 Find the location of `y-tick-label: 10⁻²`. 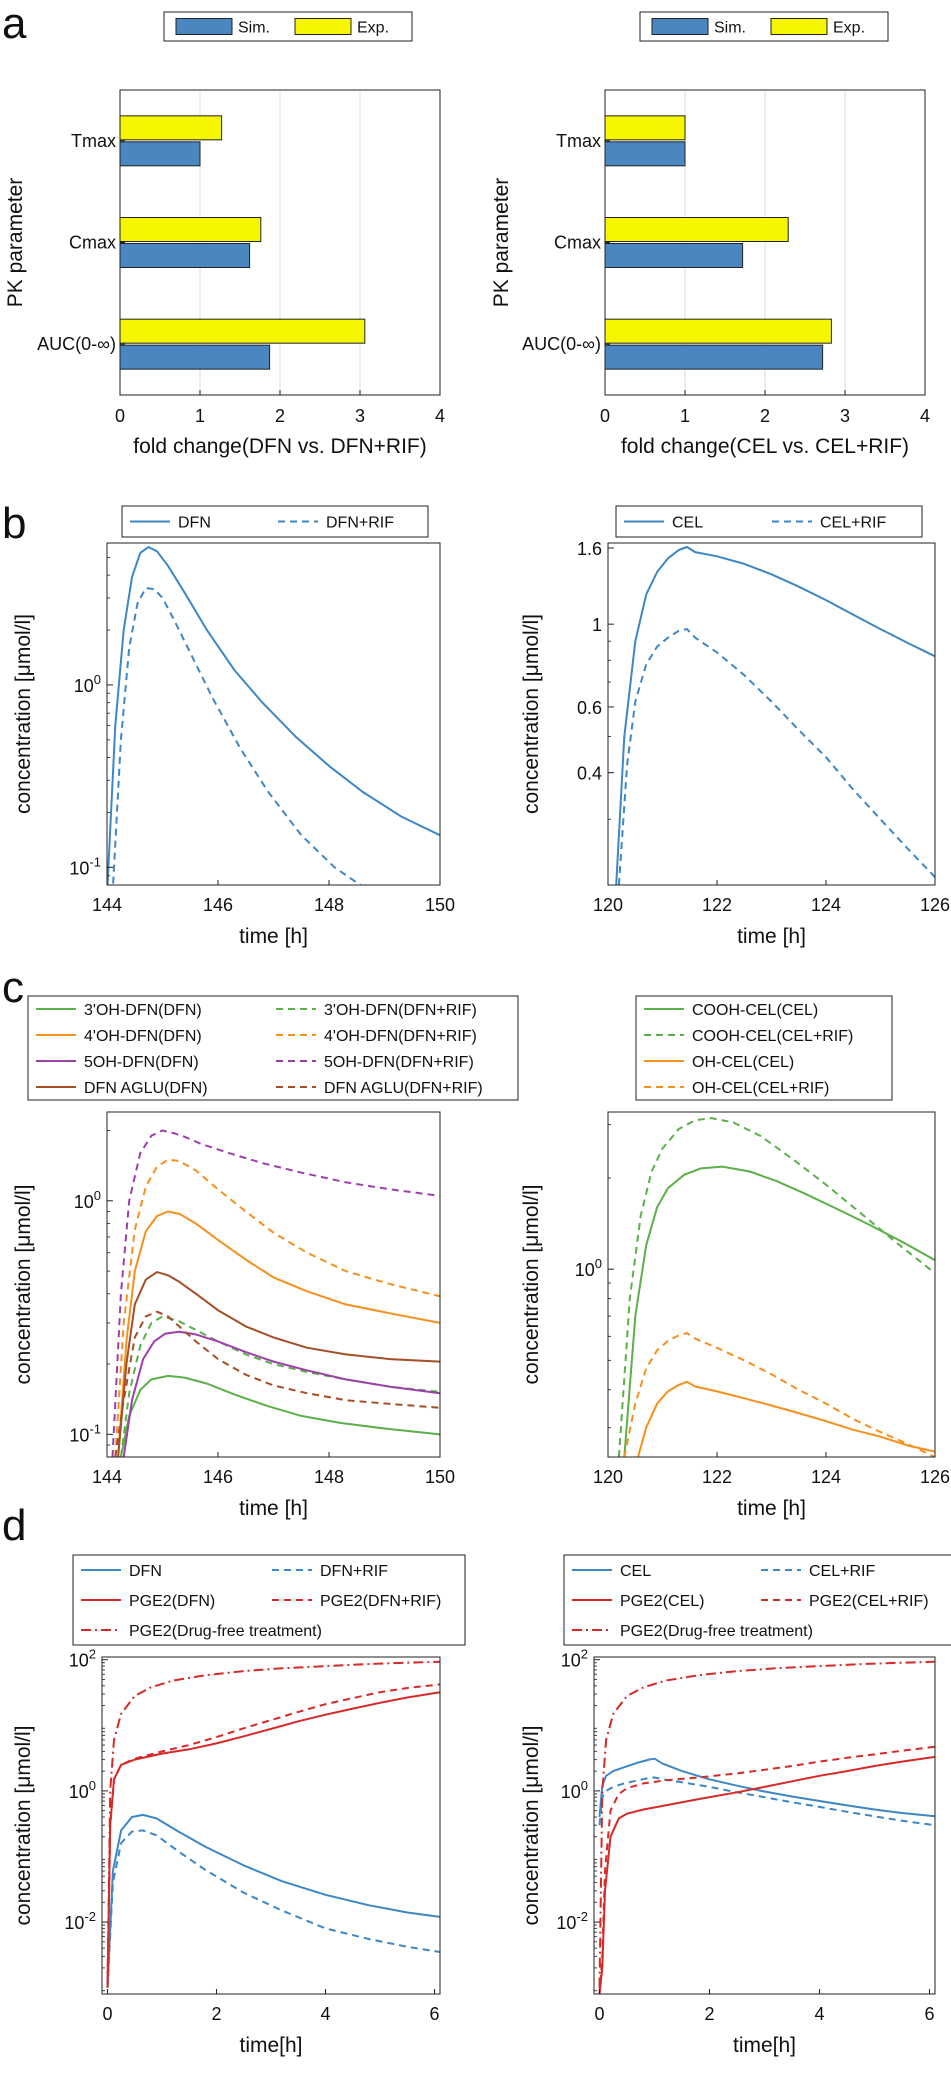

y-tick-label: 10⁻² is located at coordinates (80, 1921).